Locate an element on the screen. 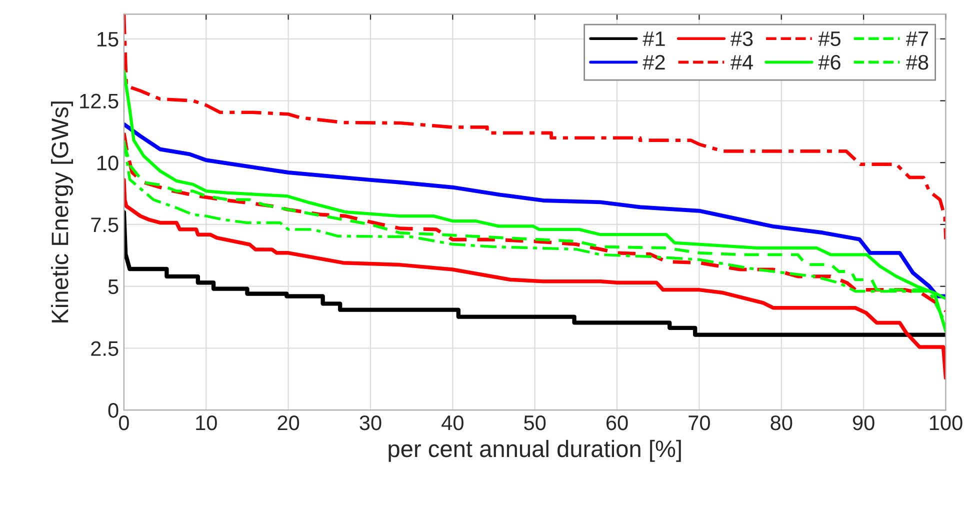 Image resolution: width=976 pixels, height=505 pixels. x-axis-title: per cent annual duration [%] is located at coordinates (534, 451).